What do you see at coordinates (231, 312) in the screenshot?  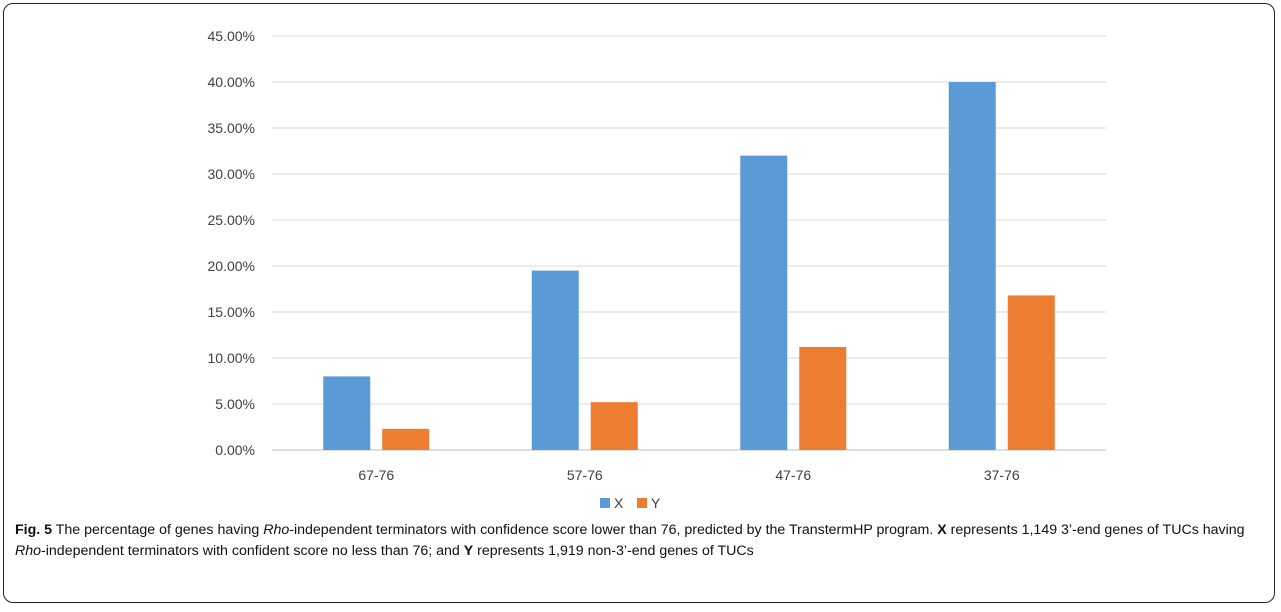 I see `y-tick-label: 15.00%` at bounding box center [231, 312].